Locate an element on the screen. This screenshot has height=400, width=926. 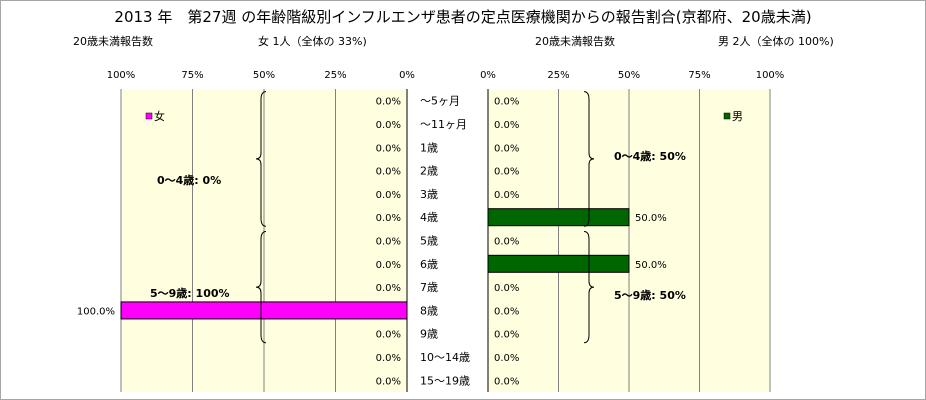
left-tick-label: 50% is located at coordinates (264, 75).